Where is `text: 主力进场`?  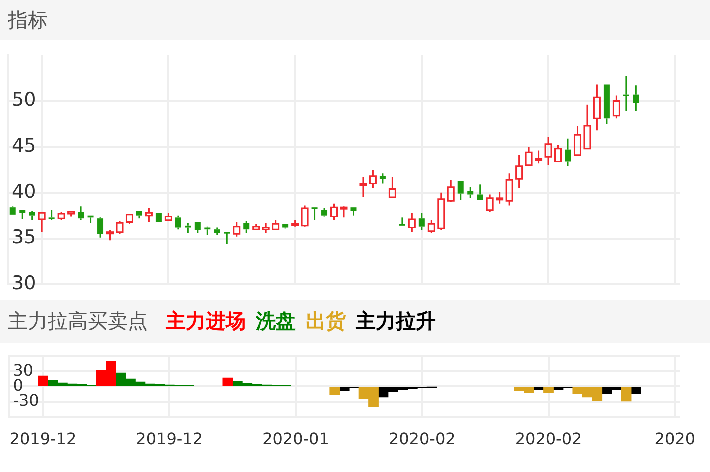
text: 主力进场 is located at coordinates (206, 321).